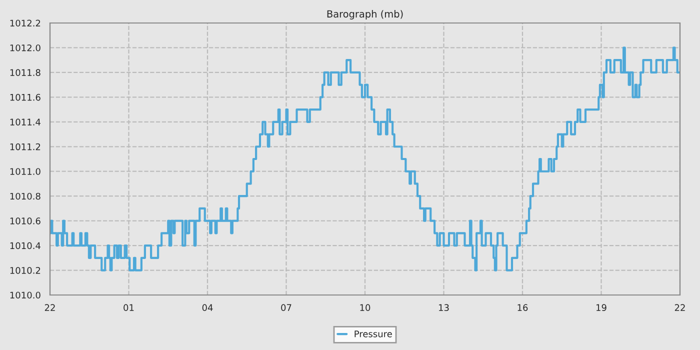  I want to click on y-tick-label: 1011.2, so click(25, 146).